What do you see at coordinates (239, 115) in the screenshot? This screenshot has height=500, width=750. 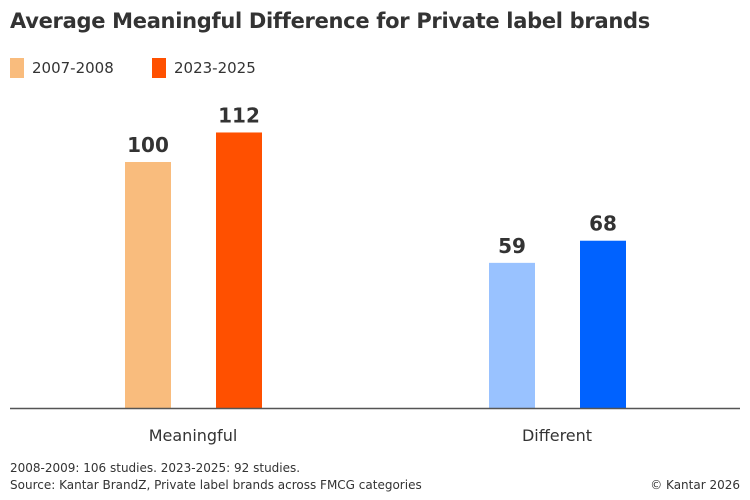 I see `data-label: 112` at bounding box center [239, 115].